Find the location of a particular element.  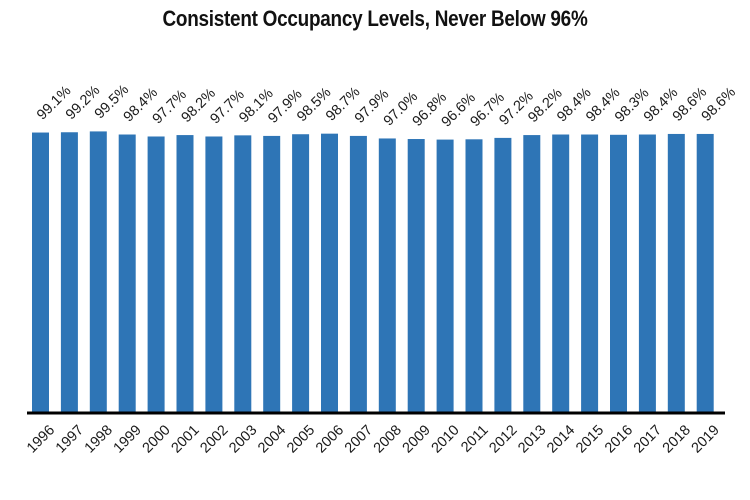

x-tick-label-2004: 2004 is located at coordinates (272, 439).